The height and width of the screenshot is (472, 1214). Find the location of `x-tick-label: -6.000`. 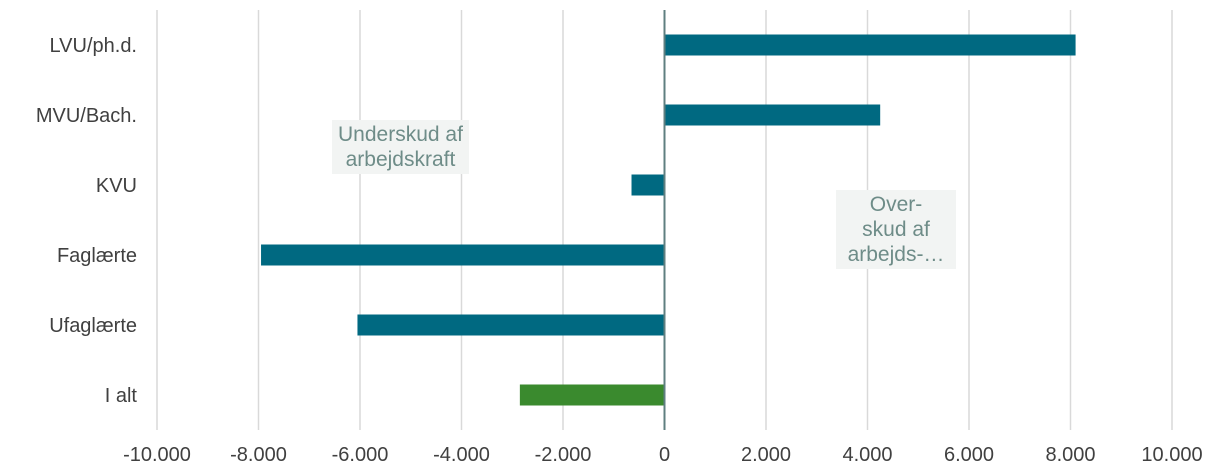

x-tick-label: -6.000 is located at coordinates (360, 455).